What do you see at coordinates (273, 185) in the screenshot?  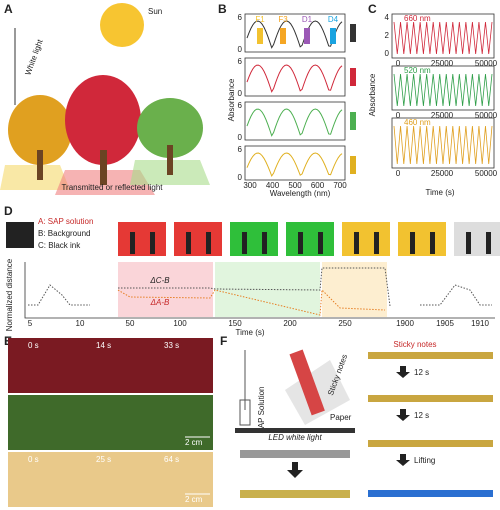 I see `x-tick-label: 400` at bounding box center [273, 185].